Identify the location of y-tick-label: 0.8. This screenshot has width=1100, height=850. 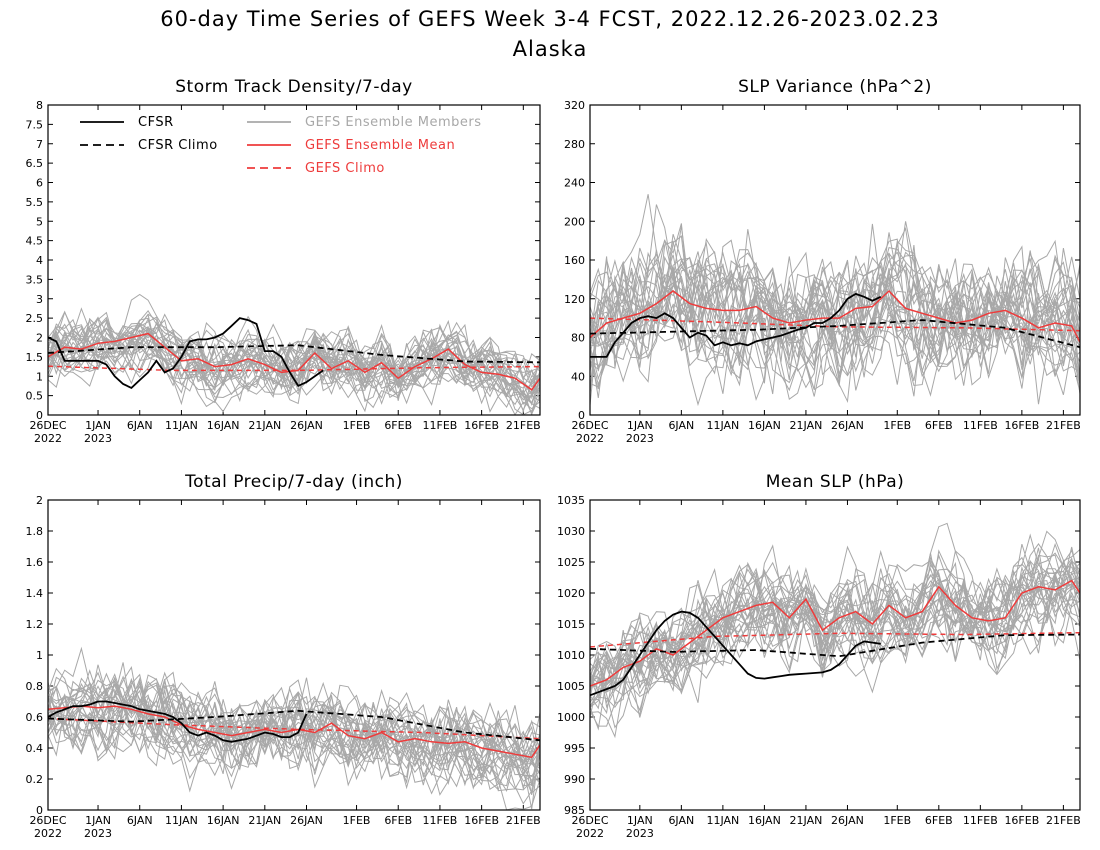
(35, 686).